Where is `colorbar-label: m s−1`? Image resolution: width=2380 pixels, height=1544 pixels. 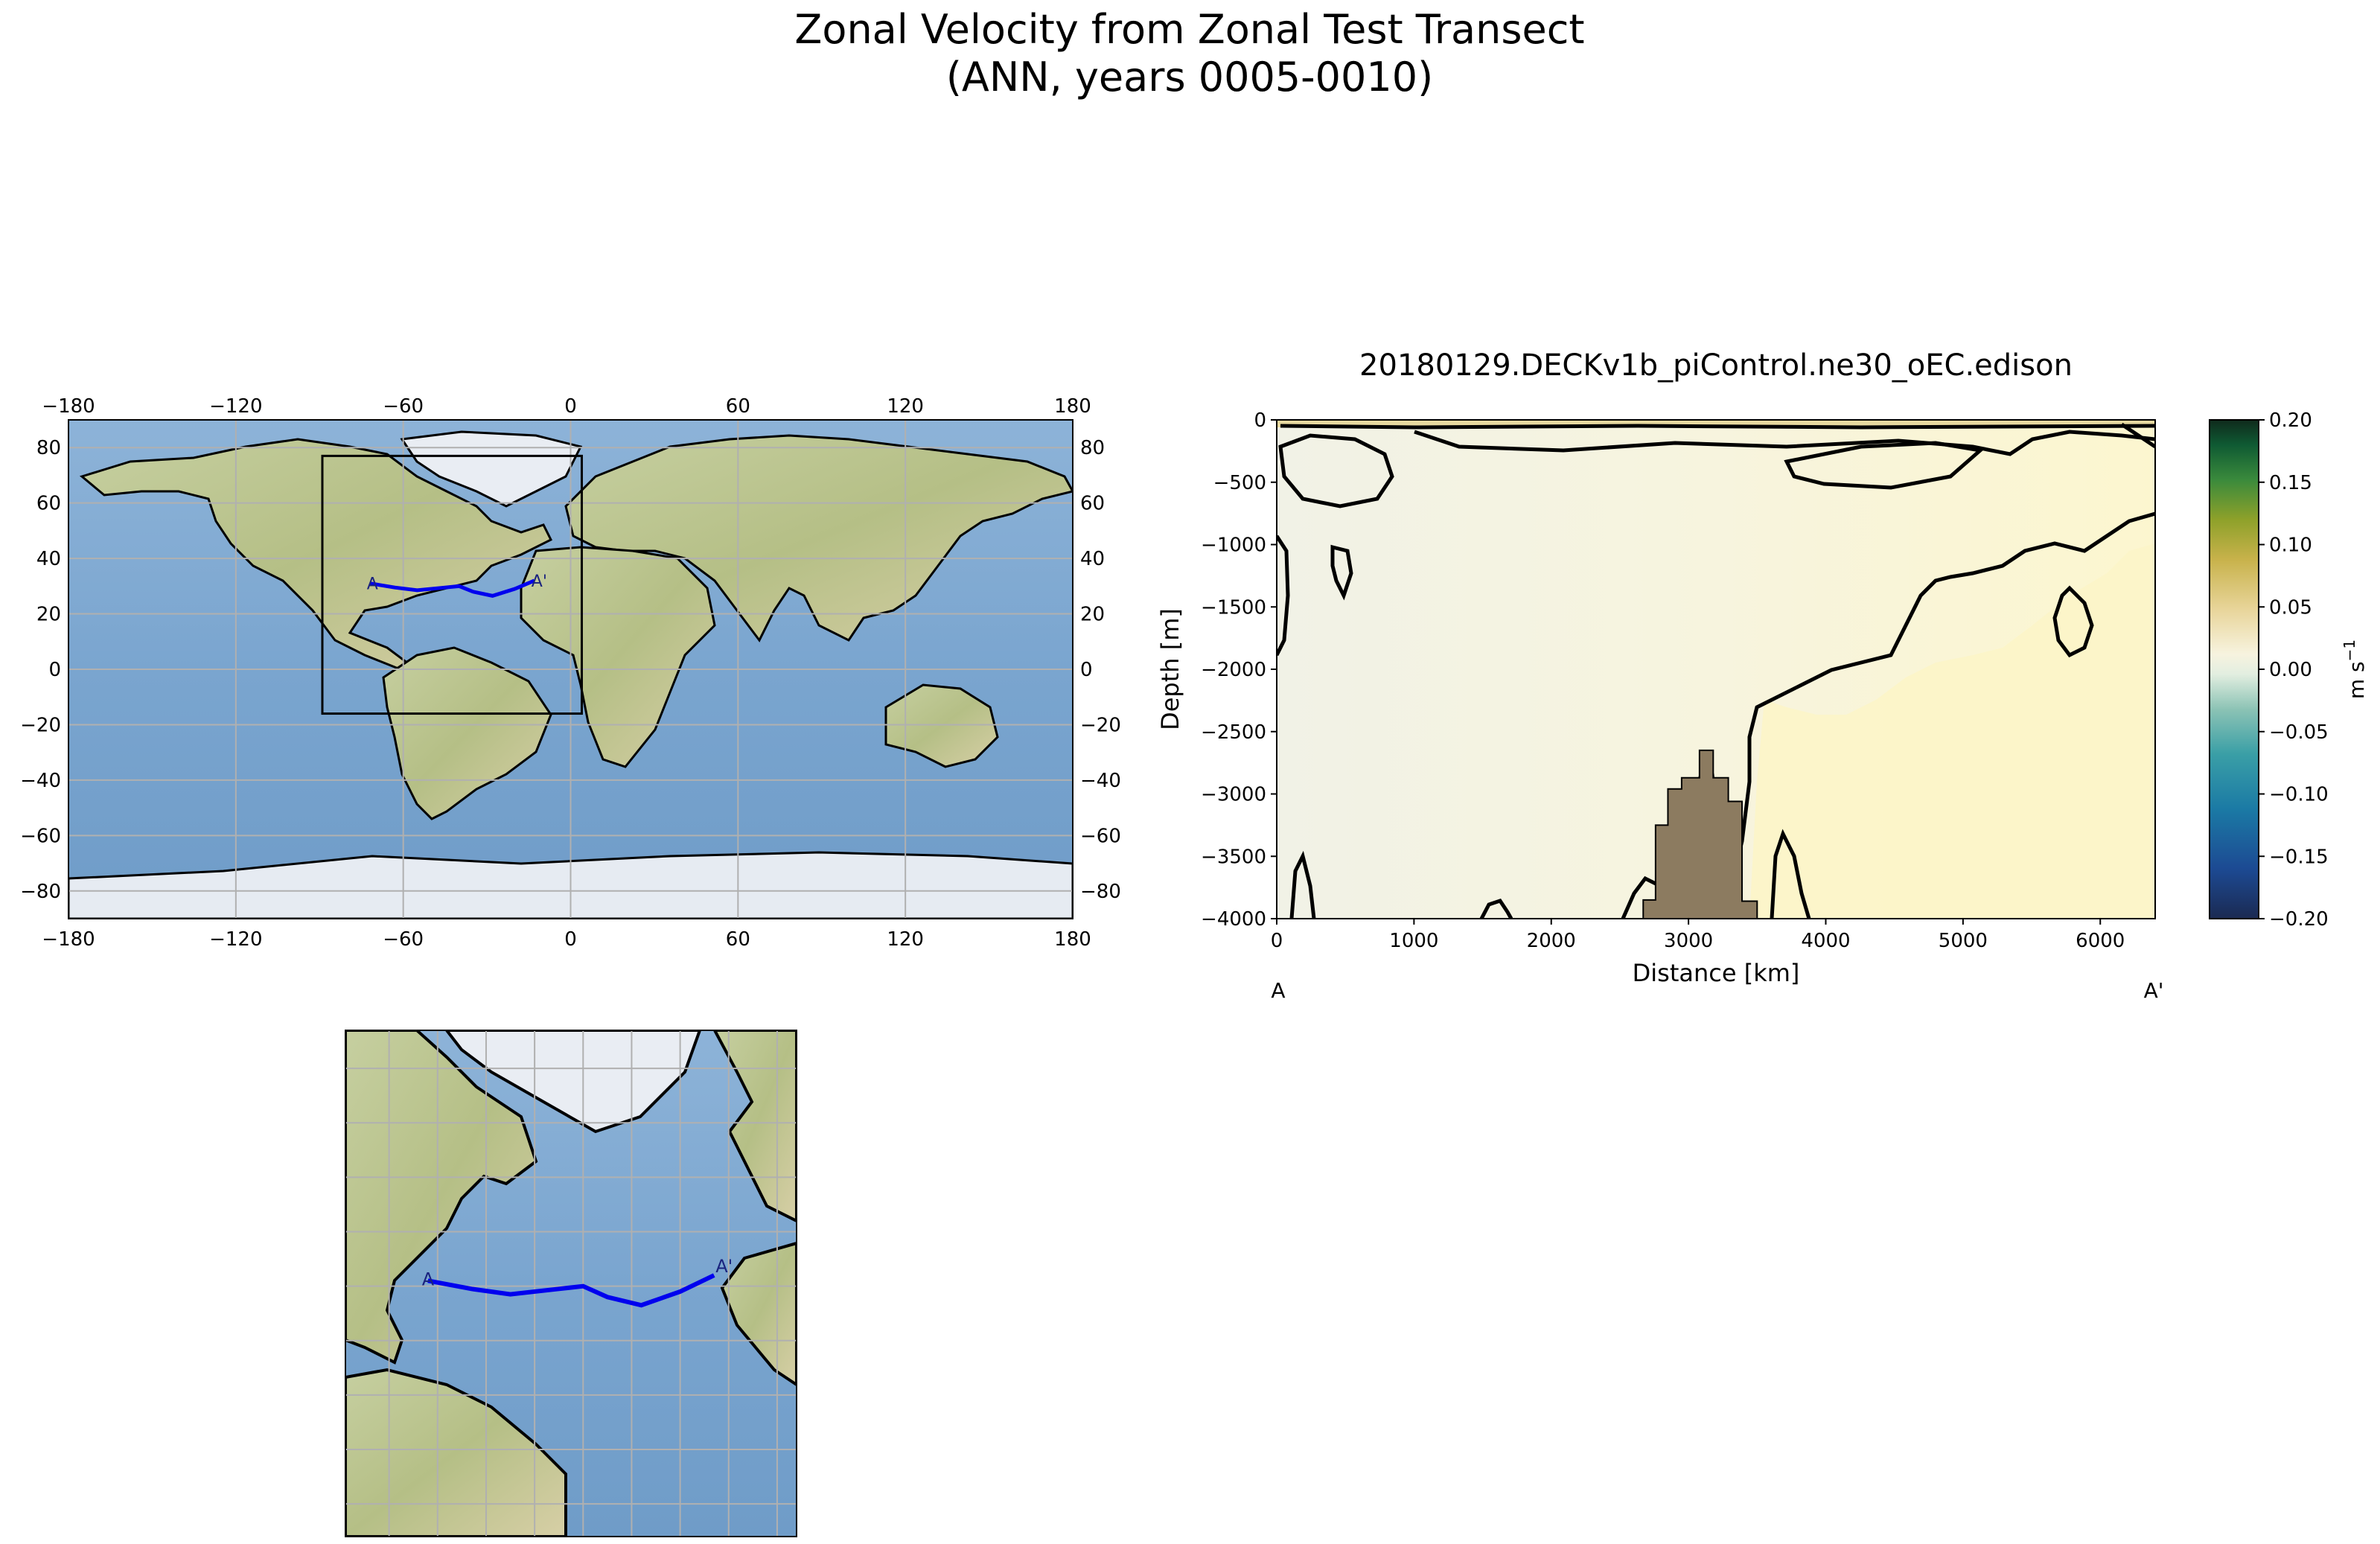
colorbar-label: m s−1 is located at coordinates (2355, 669).